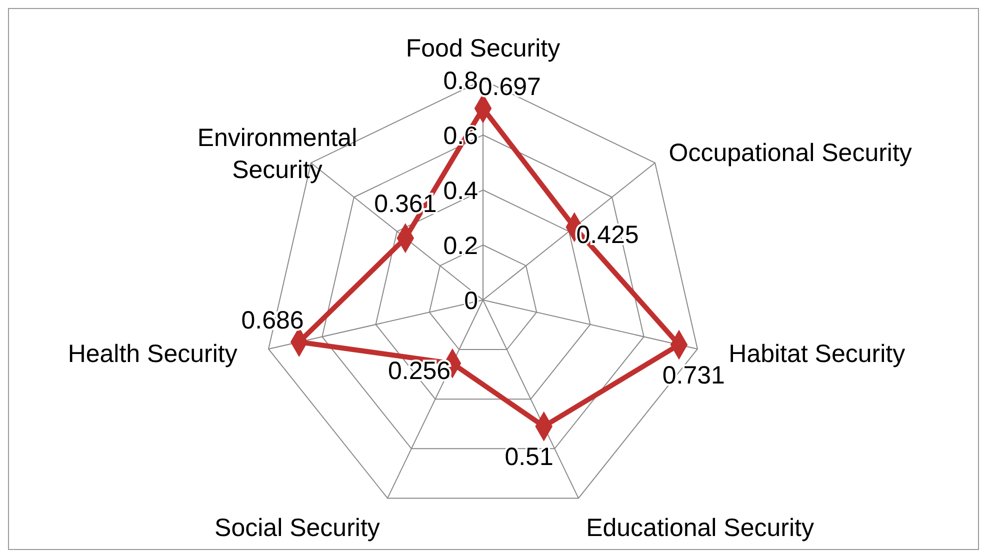 The width and height of the screenshot is (987, 558). What do you see at coordinates (153, 354) in the screenshot?
I see `spoke-label: Health Security` at bounding box center [153, 354].